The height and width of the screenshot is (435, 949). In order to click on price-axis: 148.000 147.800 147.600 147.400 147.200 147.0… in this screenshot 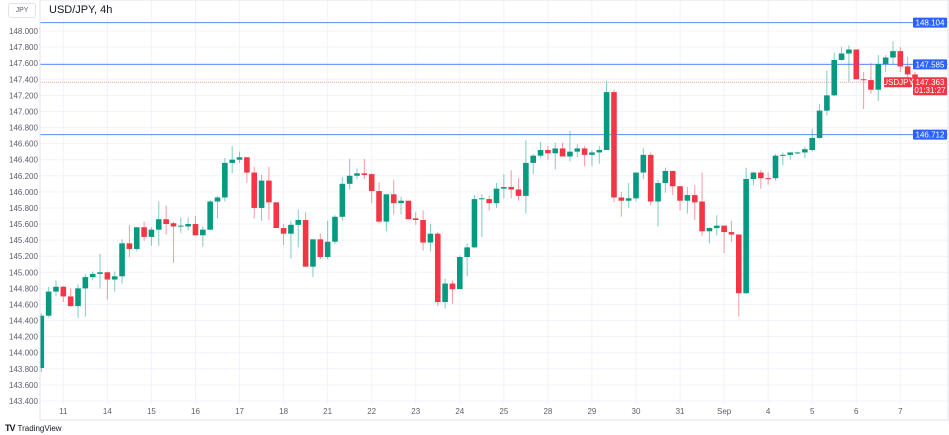, I will do `click(23, 216)`.